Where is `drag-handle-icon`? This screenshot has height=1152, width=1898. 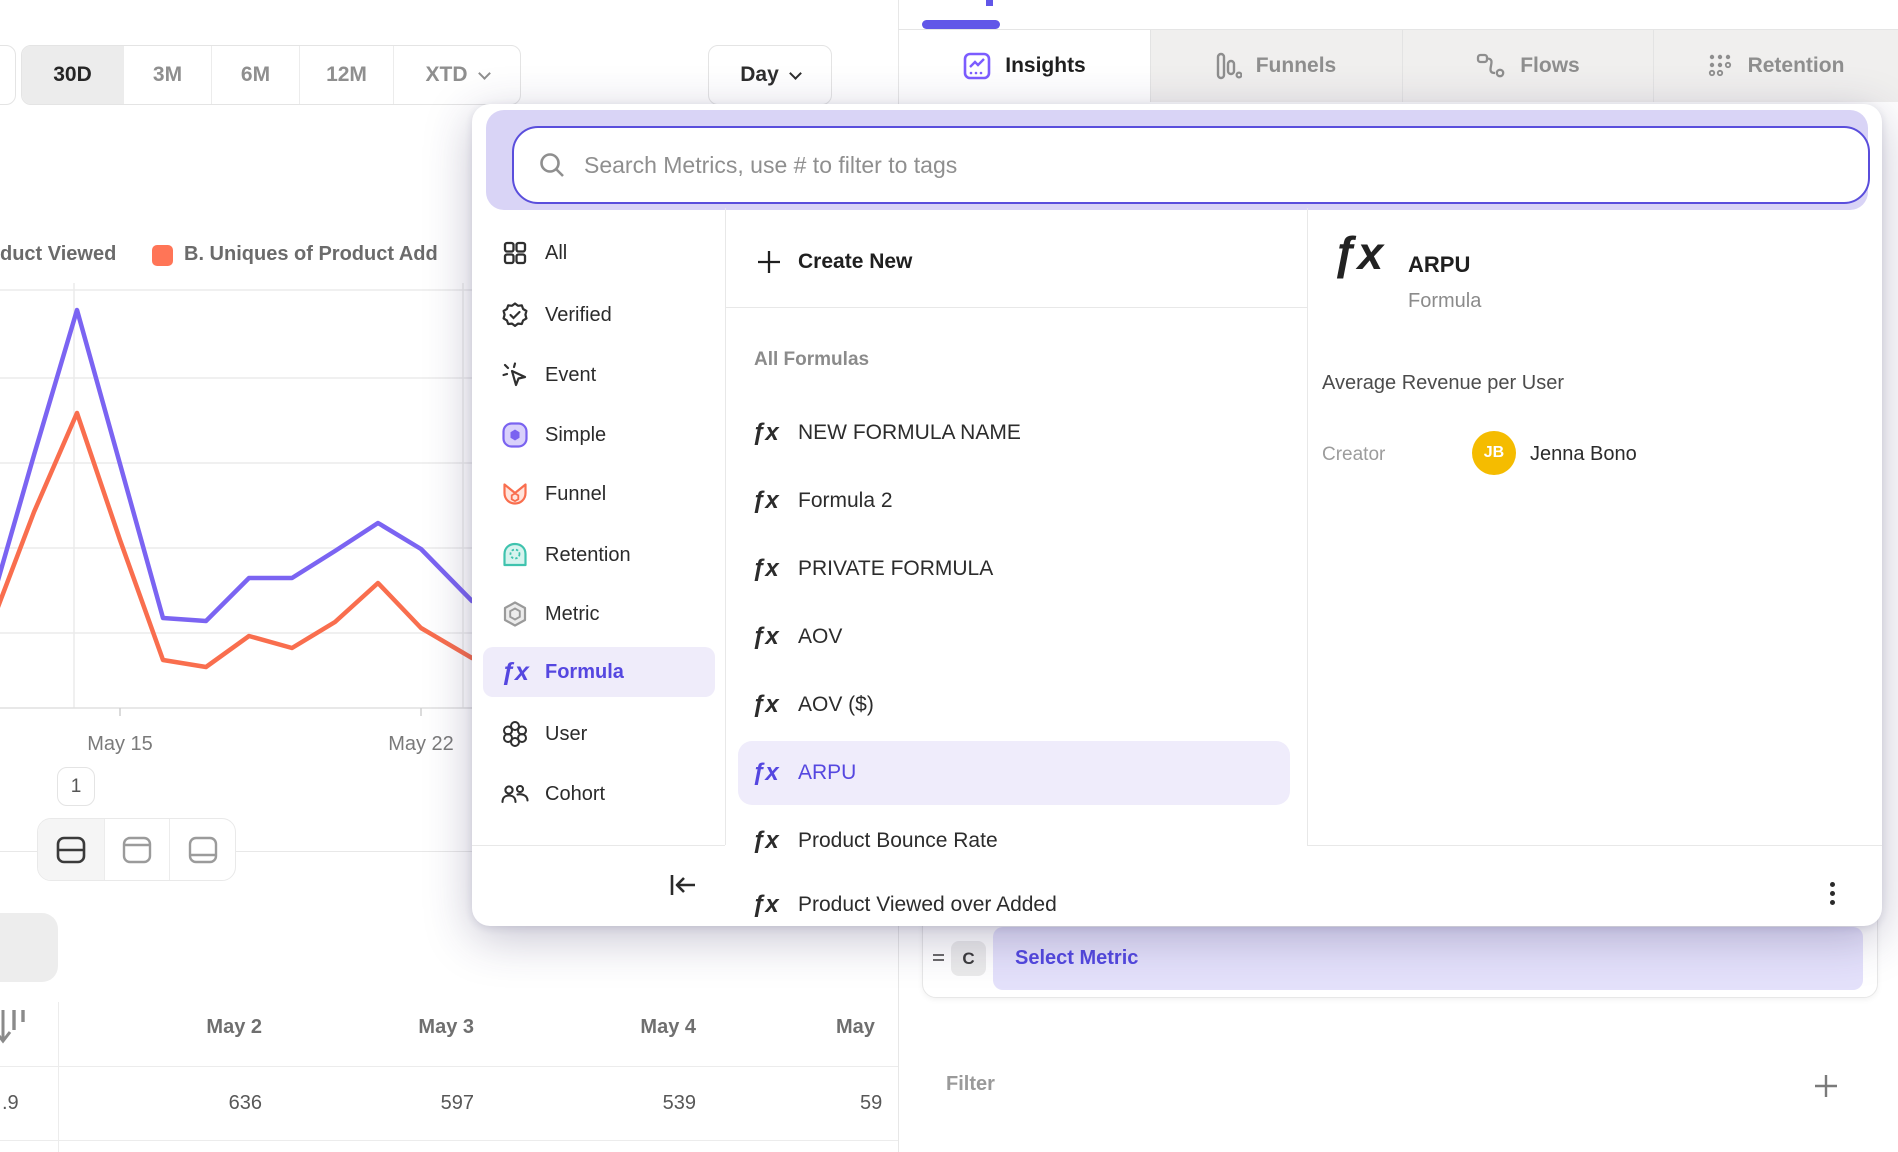
drag-handle-icon is located at coordinates (939, 959).